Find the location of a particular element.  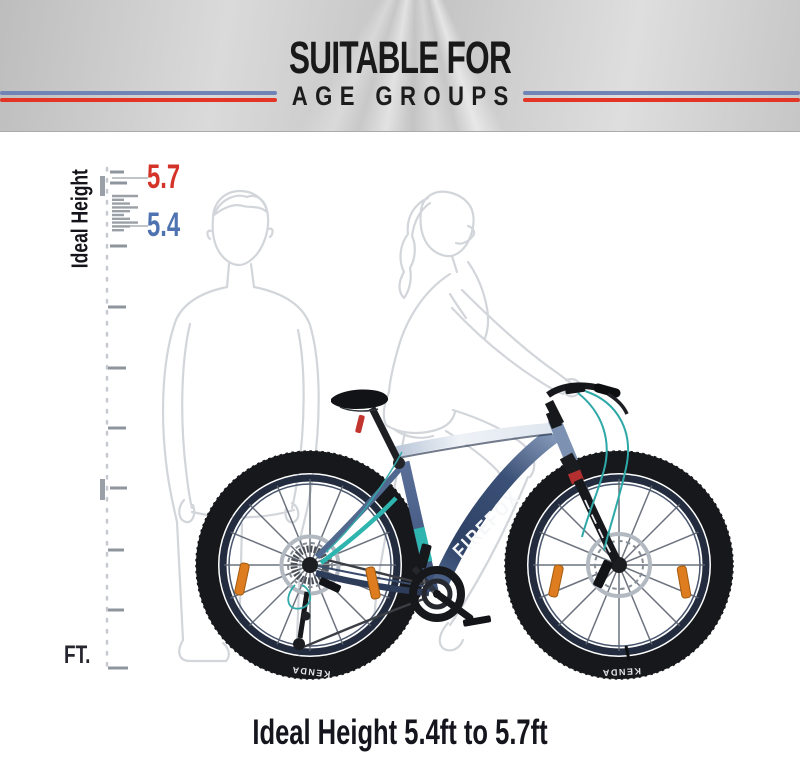

fork is located at coordinates (469, 522).